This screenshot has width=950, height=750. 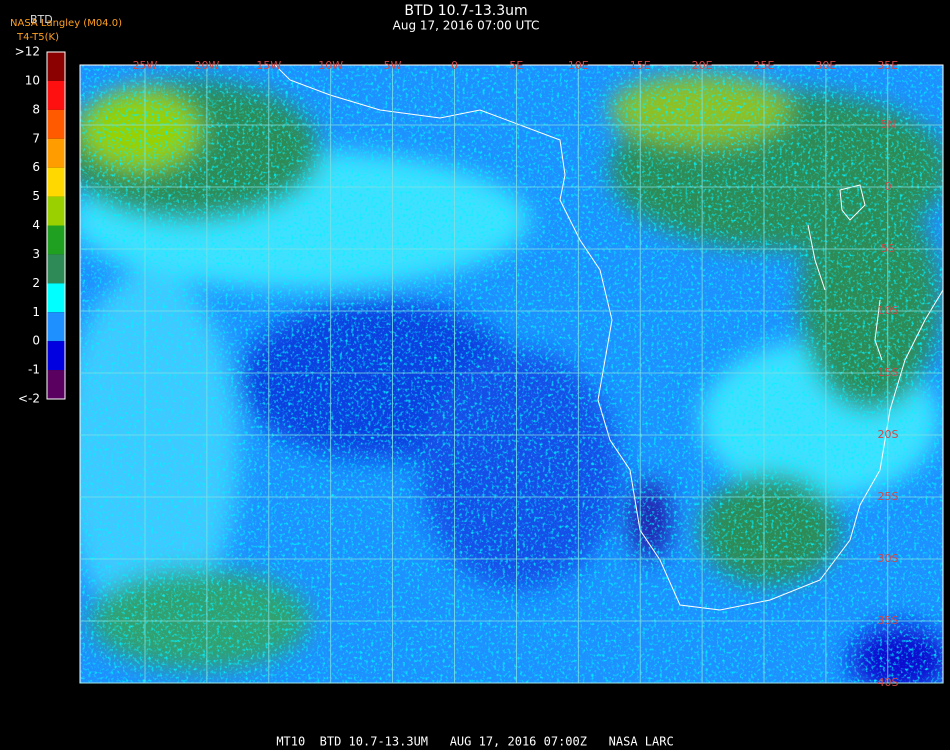 I want to click on colorbar-label: 4, so click(x=36, y=225).